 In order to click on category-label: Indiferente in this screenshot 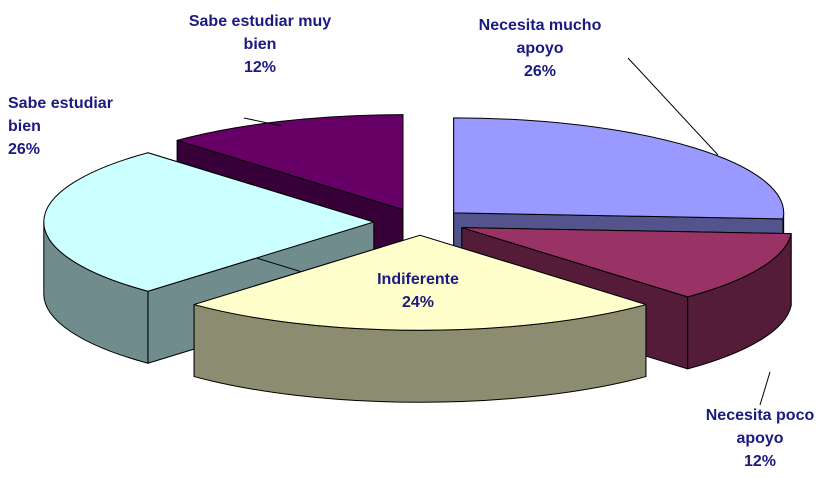, I will do `click(418, 279)`.